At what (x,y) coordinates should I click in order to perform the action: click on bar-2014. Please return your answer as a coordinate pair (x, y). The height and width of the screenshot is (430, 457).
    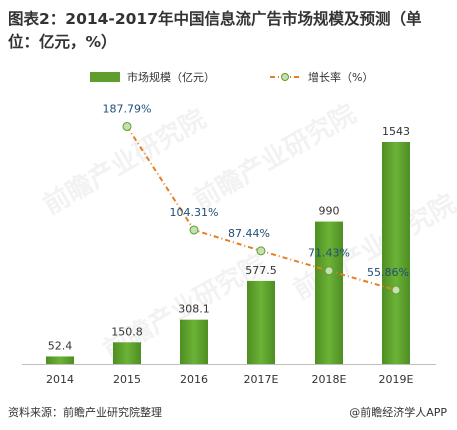
    Looking at the image, I should click on (60, 360).